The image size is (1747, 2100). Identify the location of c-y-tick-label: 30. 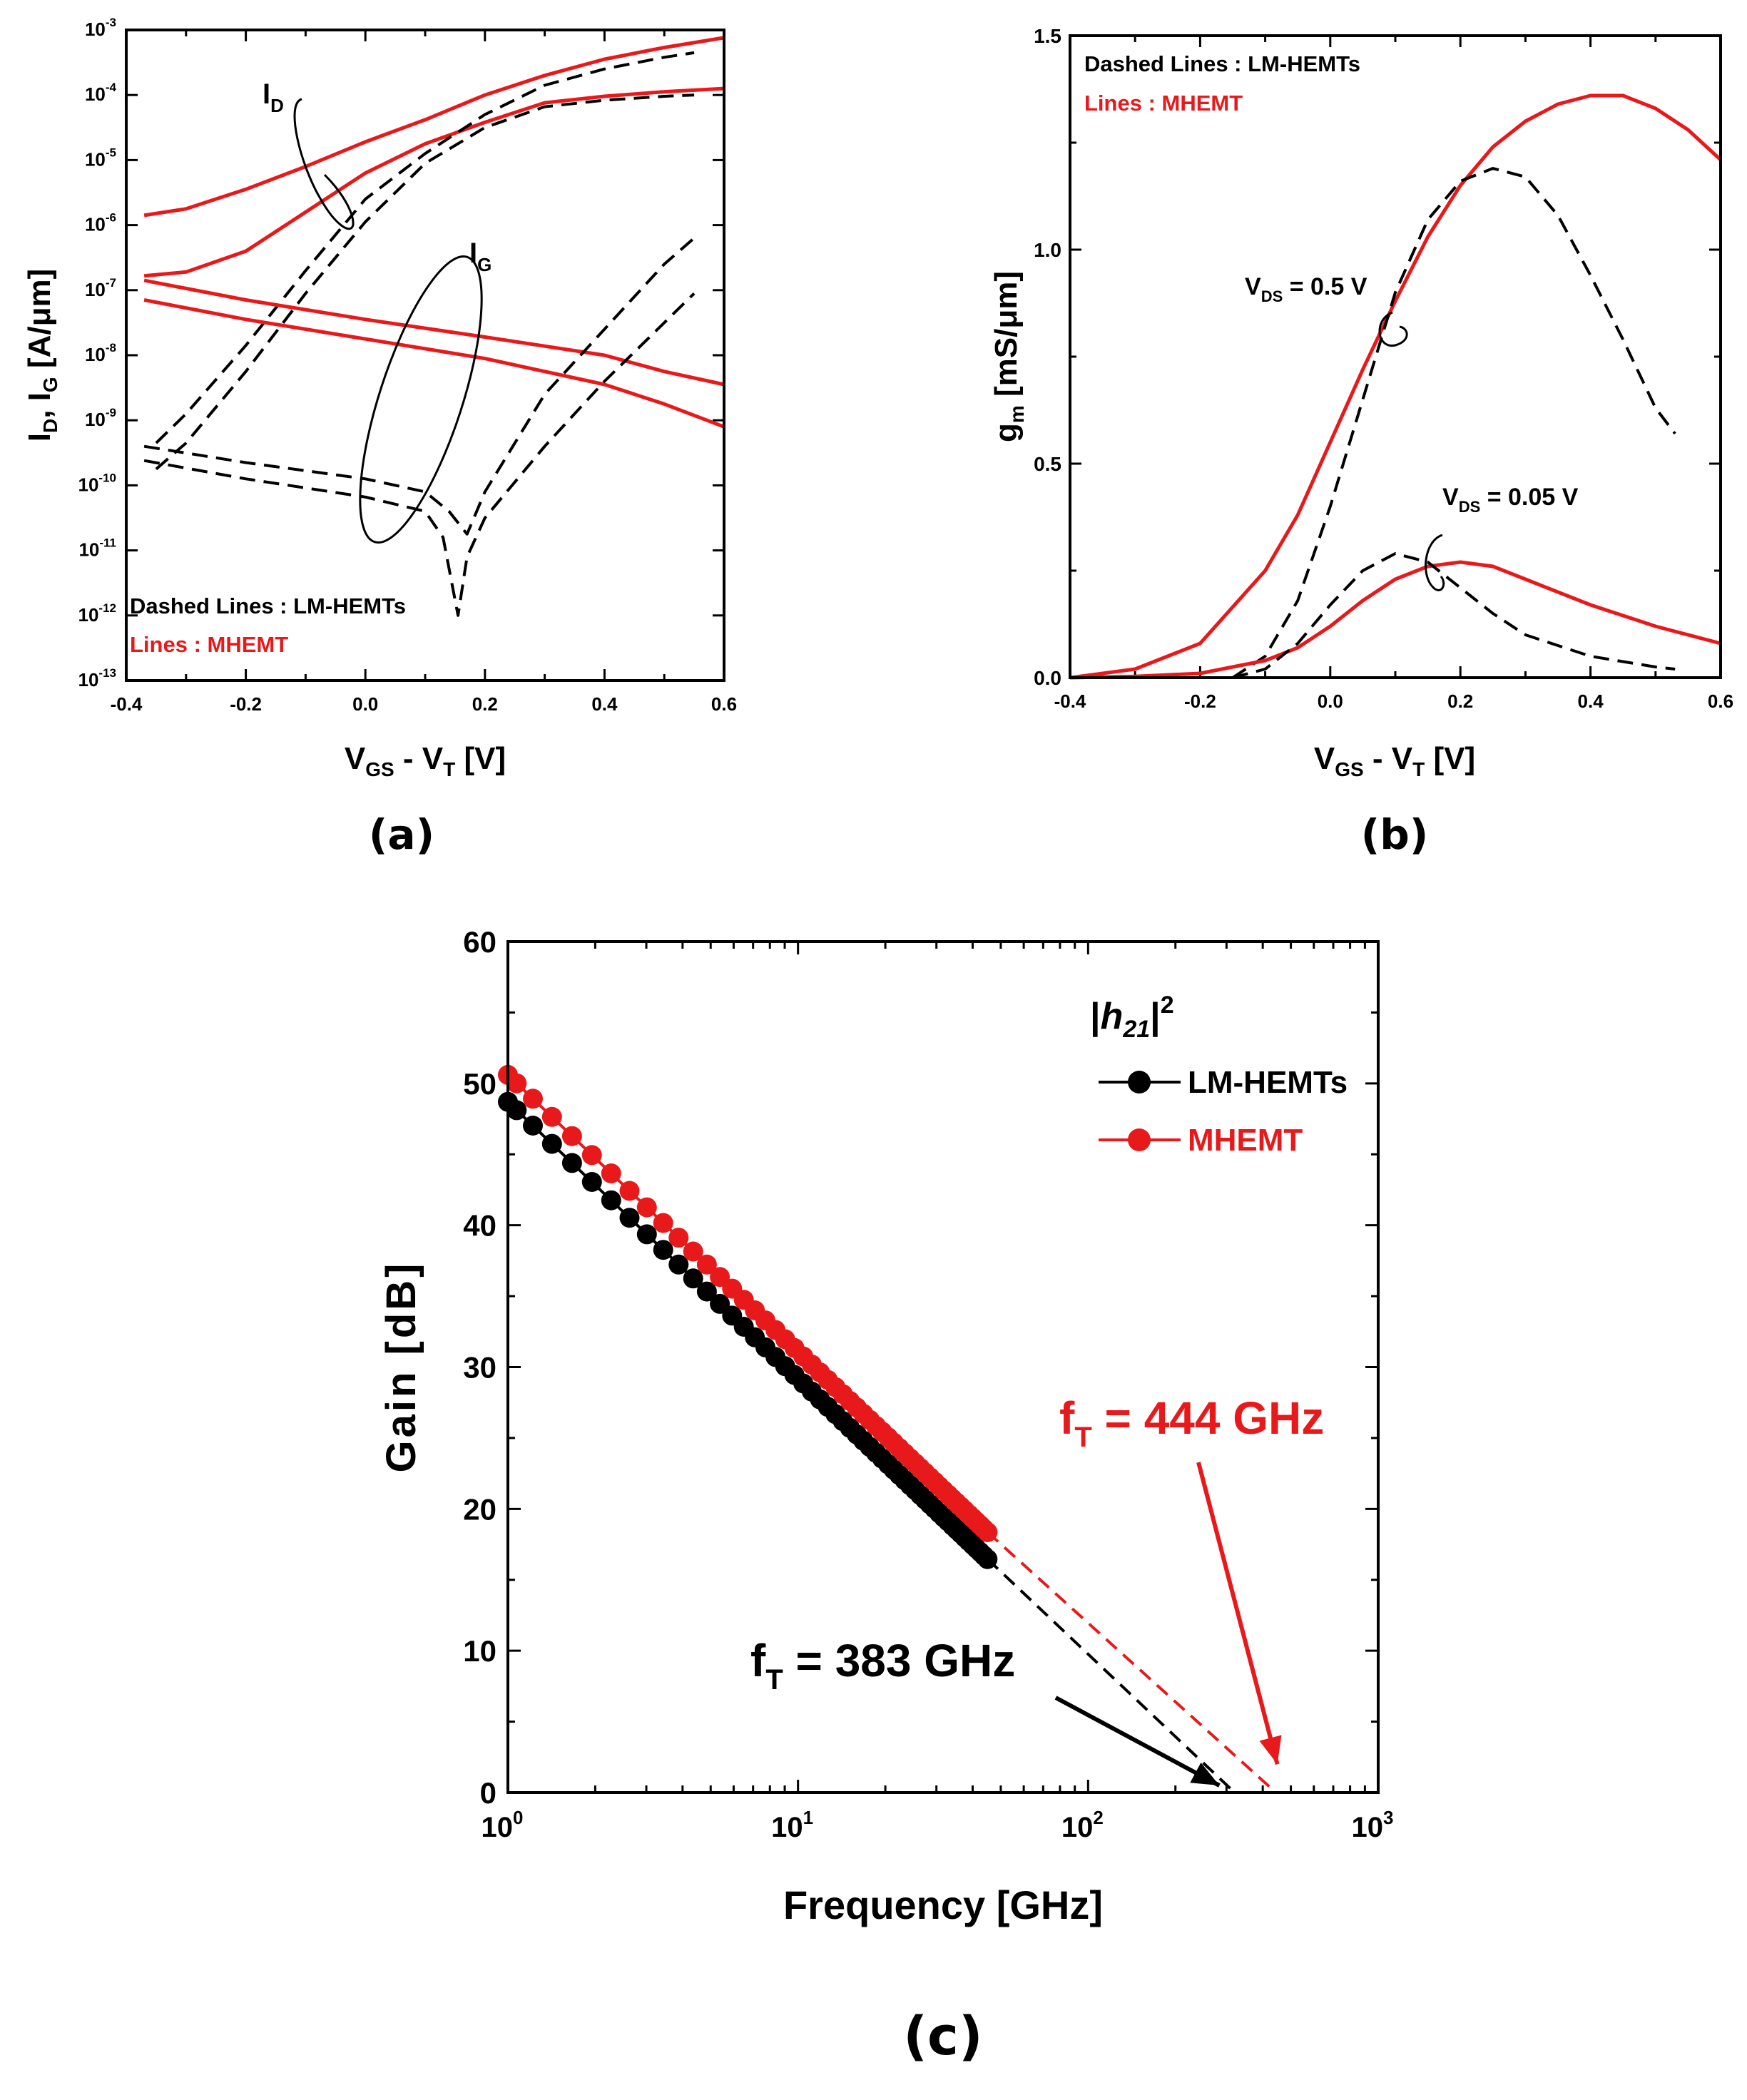
(479, 1368).